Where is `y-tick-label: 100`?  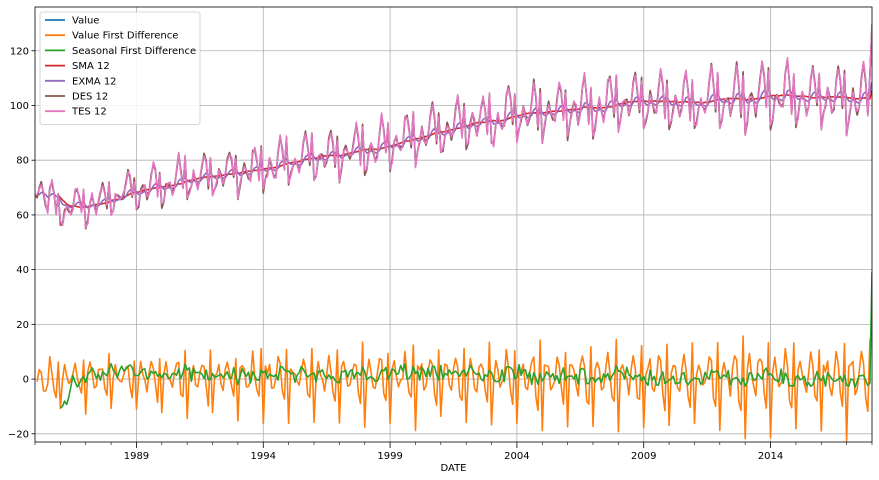
y-tick-label: 100 is located at coordinates (19, 106).